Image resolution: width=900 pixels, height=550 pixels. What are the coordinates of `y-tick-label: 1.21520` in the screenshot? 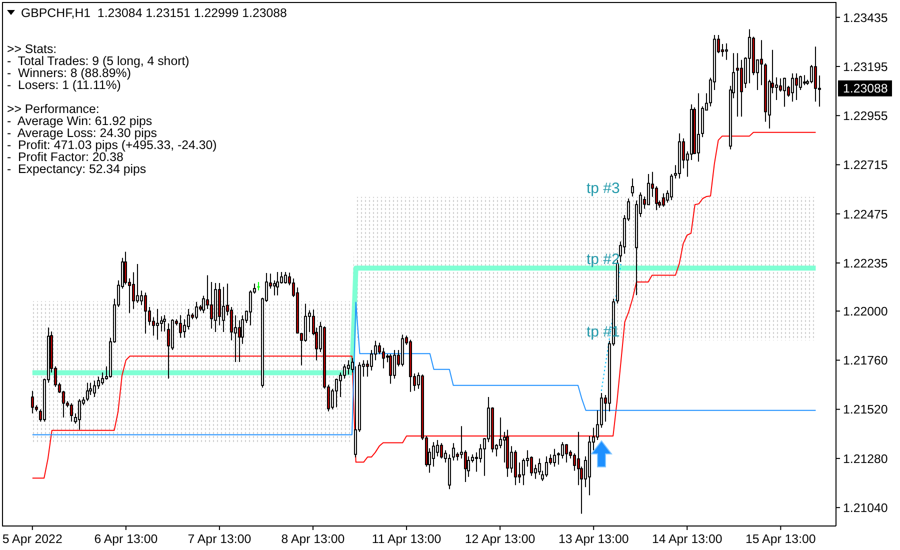 It's located at (865, 409).